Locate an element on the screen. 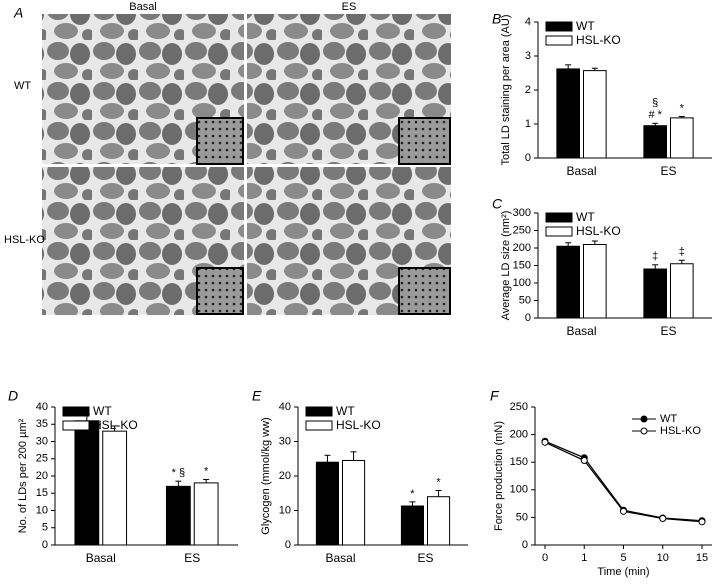 This screenshot has height=584, width=720. x-tick-label: 1 is located at coordinates (584, 558).